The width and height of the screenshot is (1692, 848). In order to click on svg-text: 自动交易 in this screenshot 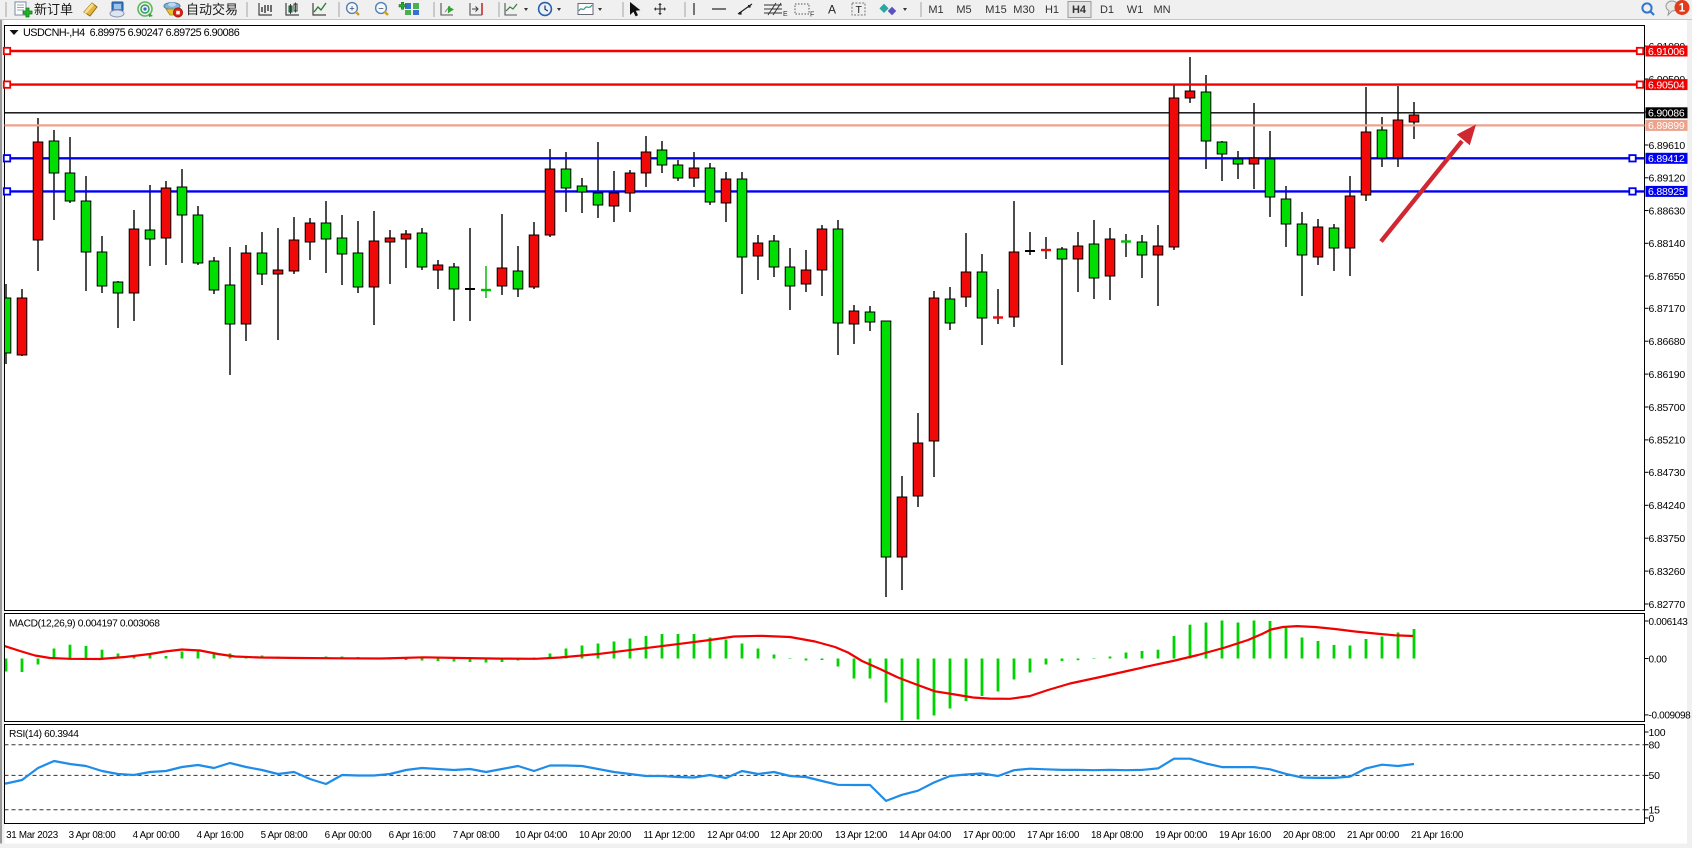, I will do `click(212, 9)`.